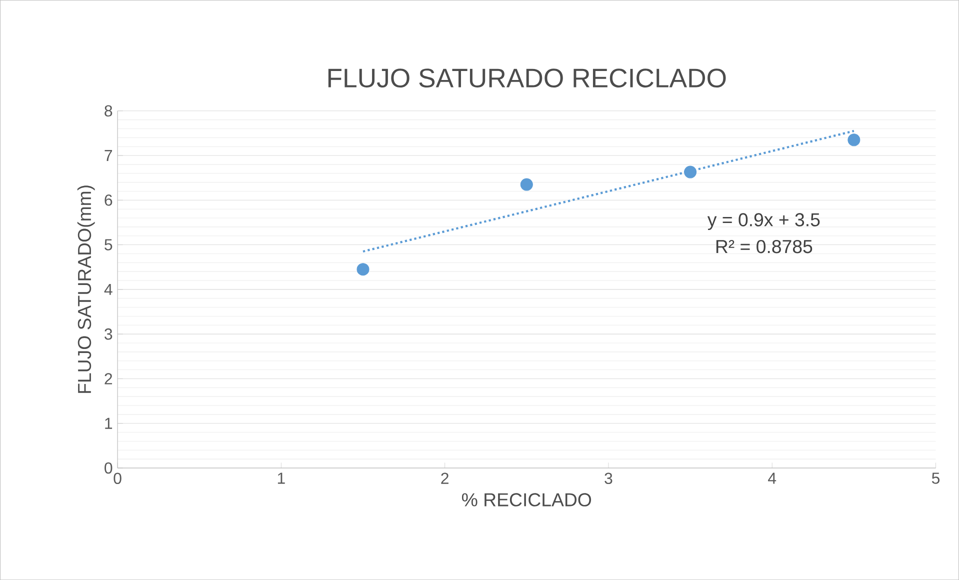 The image size is (959, 580). Describe the element at coordinates (108, 110) in the screenshot. I see `y-tick-label: 8` at that location.